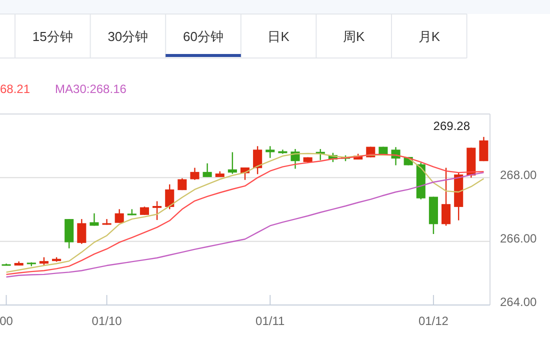  I want to click on tab: 30分钟, so click(137, 36).